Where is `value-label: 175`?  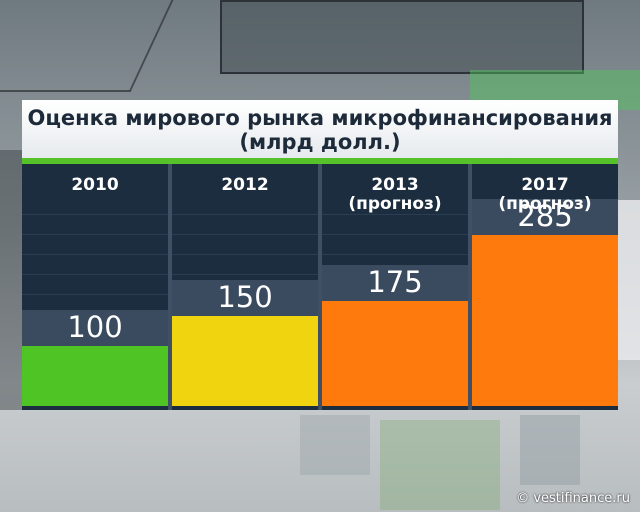 value-label: 175 is located at coordinates (395, 282).